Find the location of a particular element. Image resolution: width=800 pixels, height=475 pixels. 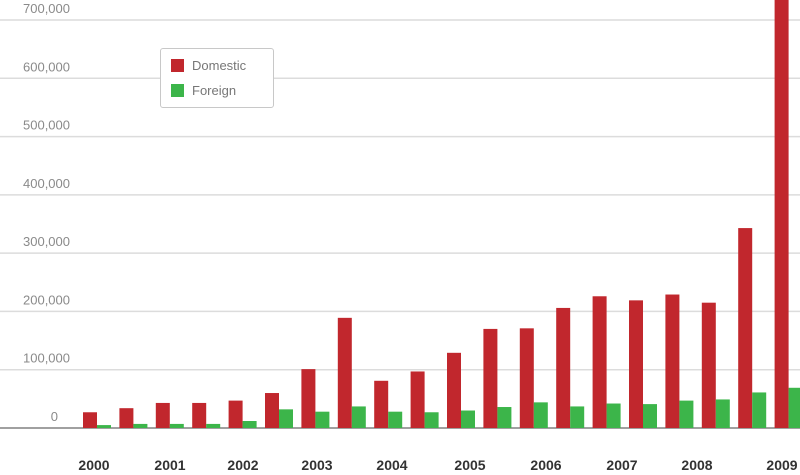

legend-item-foreign: Foreign is located at coordinates (203, 90).